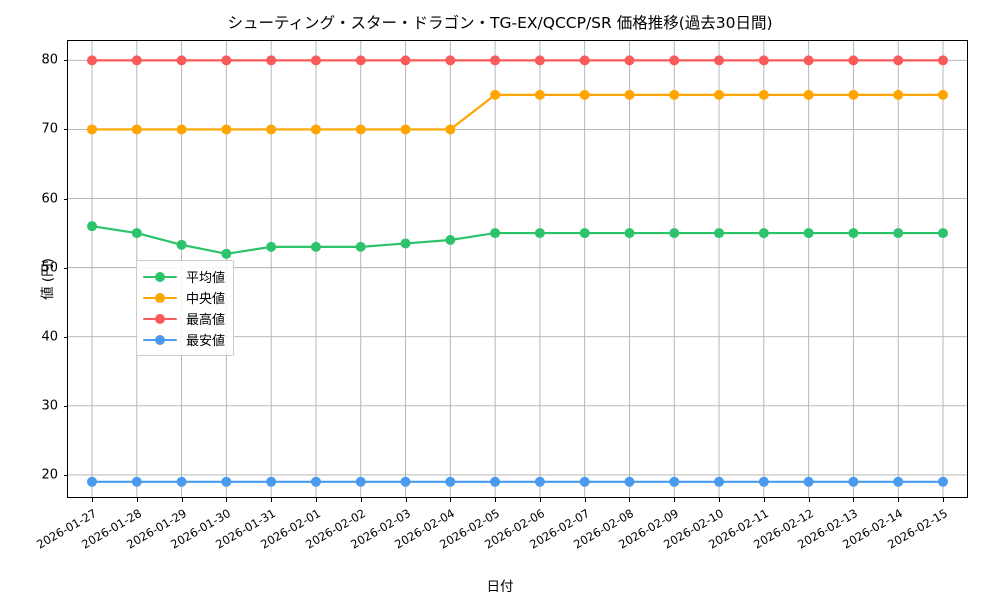 This screenshot has width=1000, height=600. Describe the element at coordinates (206, 299) in the screenshot. I see `legend-label: 中央値` at that location.